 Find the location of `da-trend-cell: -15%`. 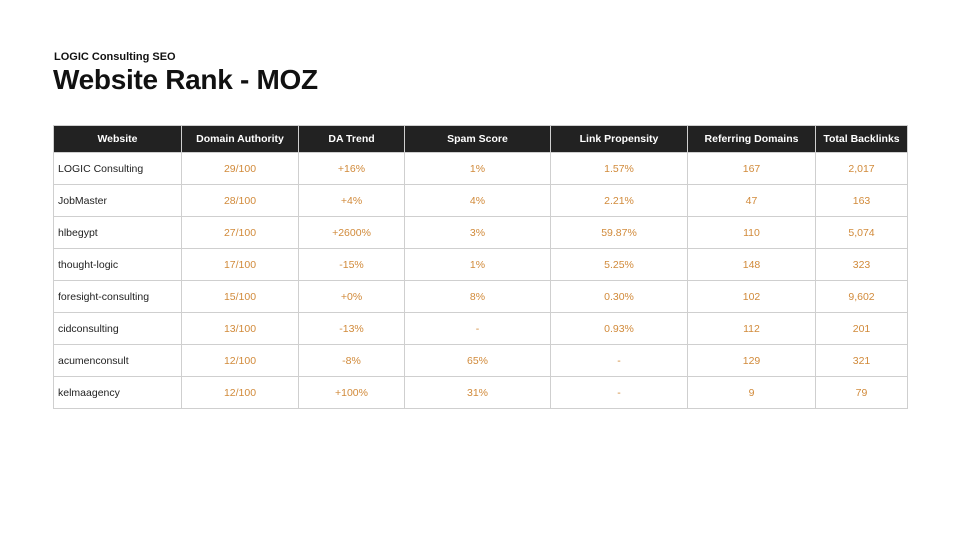

da-trend-cell: -15% is located at coordinates (351, 264).